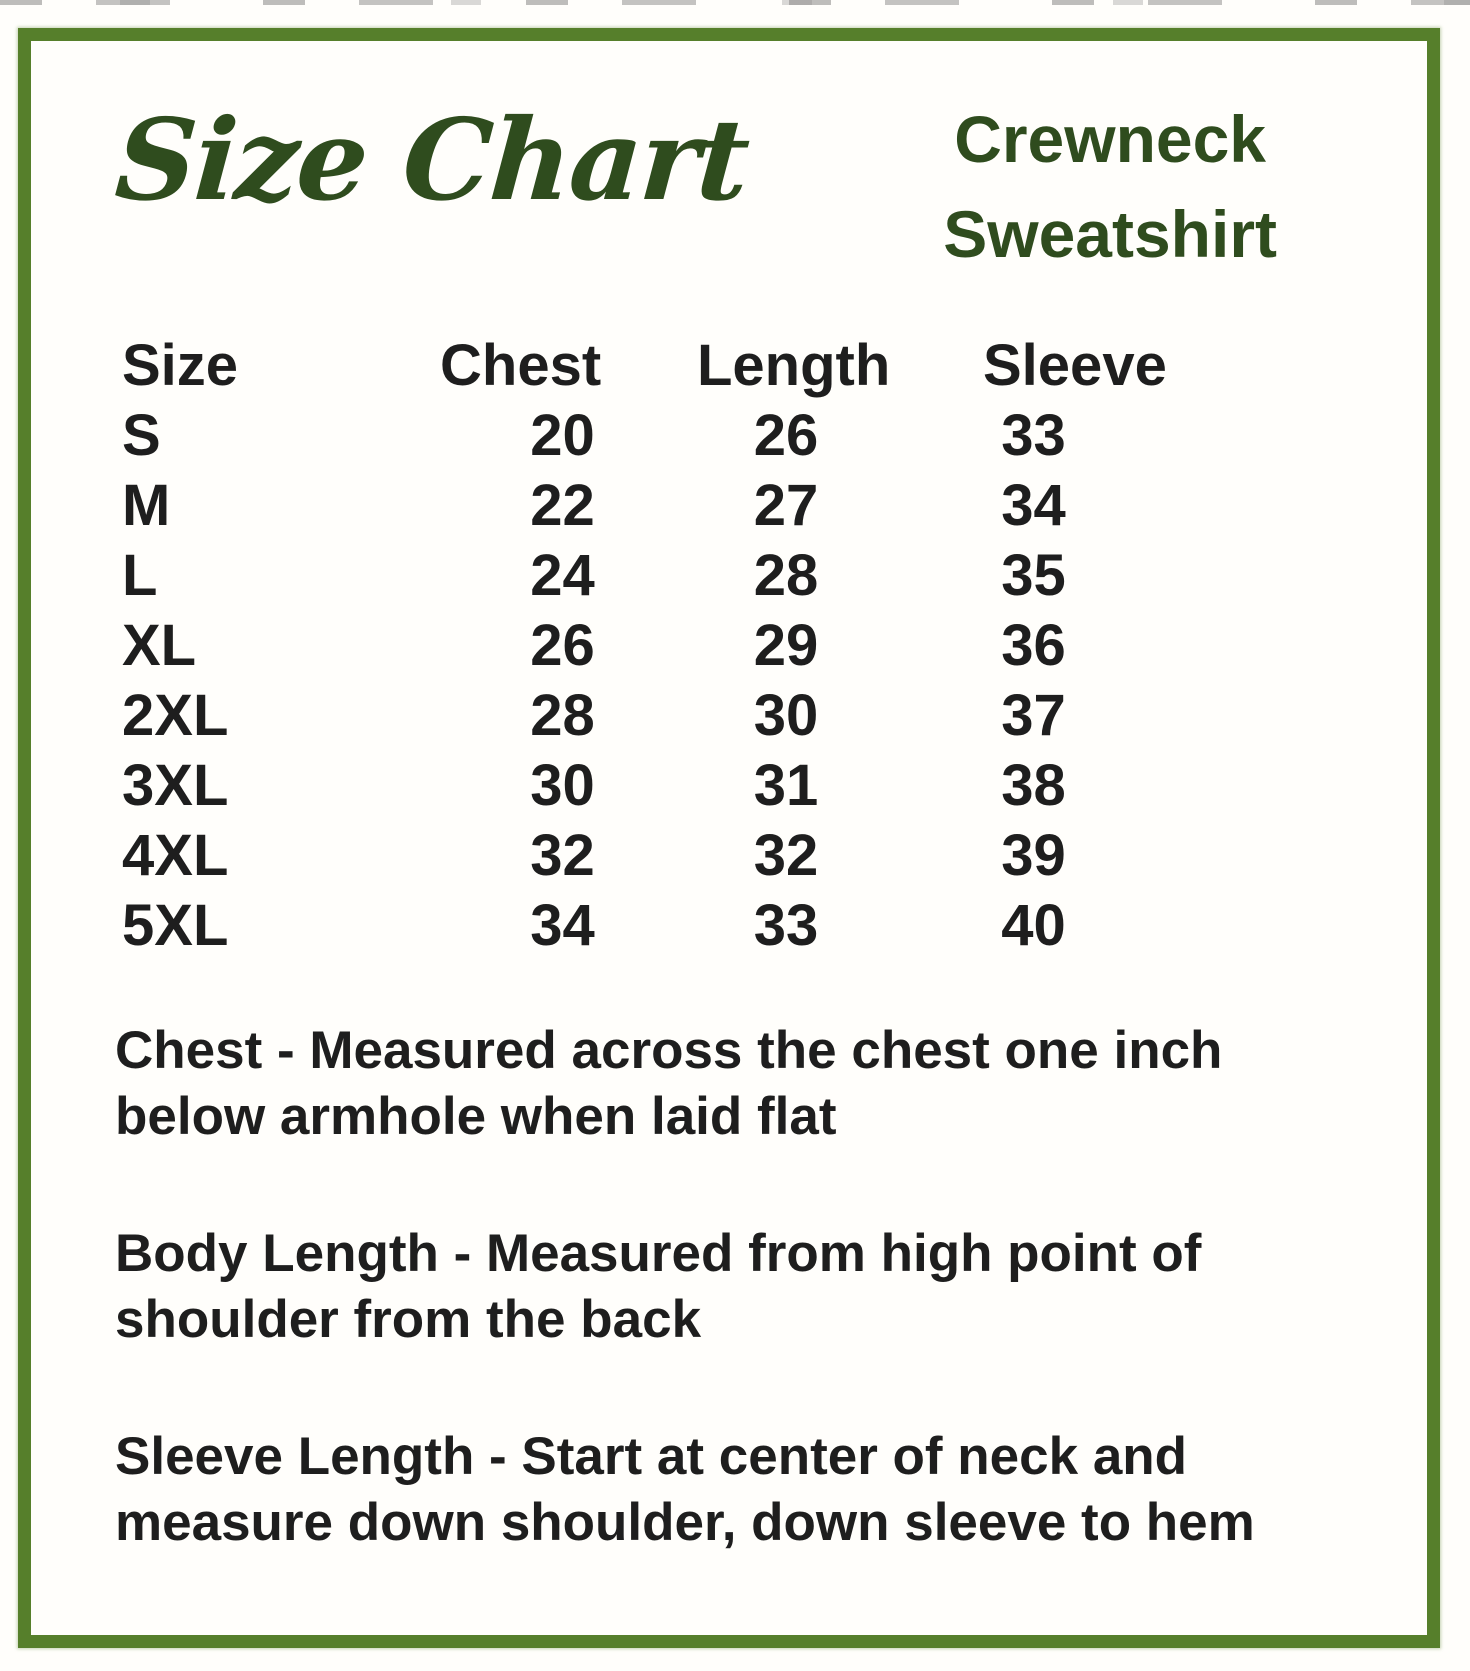 The image size is (1470, 1671). What do you see at coordinates (562, 575) in the screenshot?
I see `table-cell: 24` at bounding box center [562, 575].